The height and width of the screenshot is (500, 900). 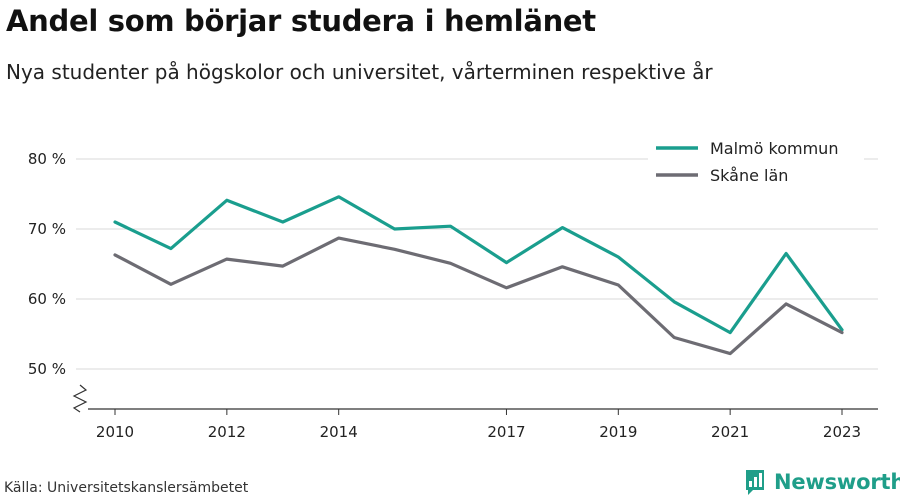 What do you see at coordinates (126, 488) in the screenshot?
I see `source-note: Källa: Universitetskanslersämbetet` at bounding box center [126, 488].